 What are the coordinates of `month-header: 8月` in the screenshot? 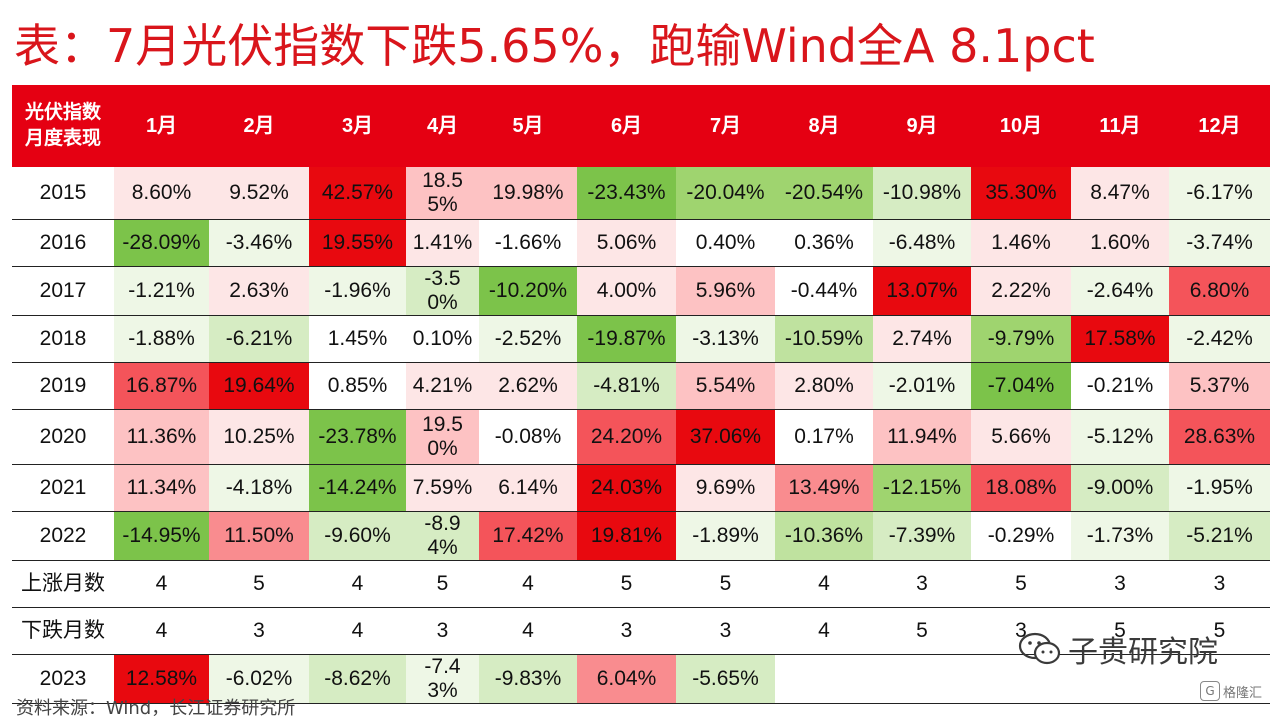 It's located at (824, 126).